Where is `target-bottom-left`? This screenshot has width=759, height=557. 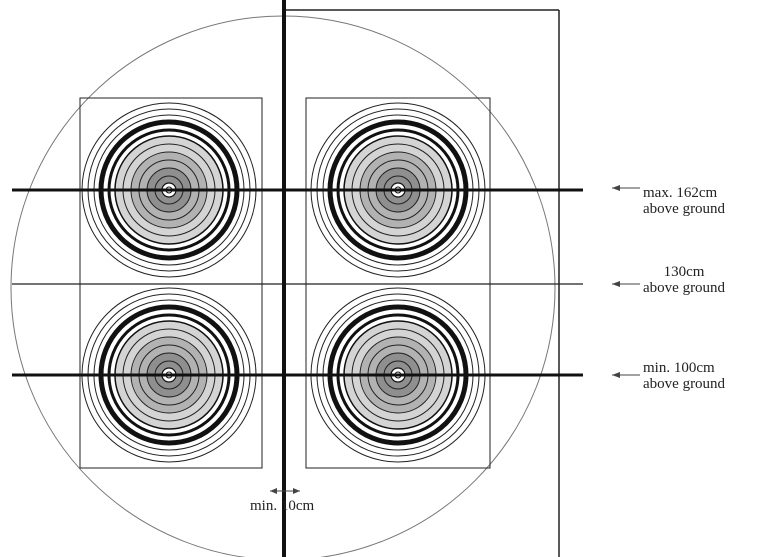 target-bottom-left is located at coordinates (169, 375).